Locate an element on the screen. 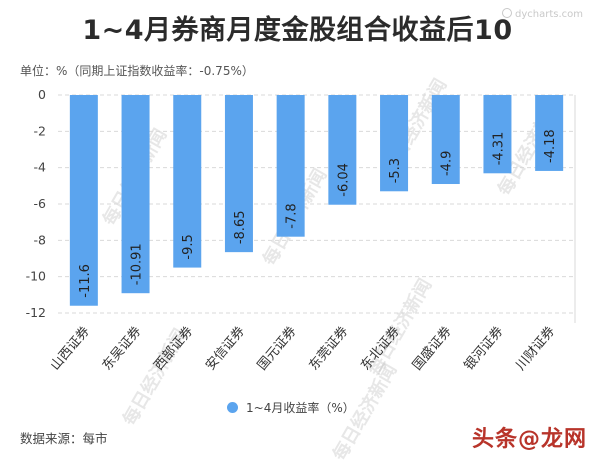 The height and width of the screenshot is (467, 595). value-label: -4.18 is located at coordinates (550, 146).